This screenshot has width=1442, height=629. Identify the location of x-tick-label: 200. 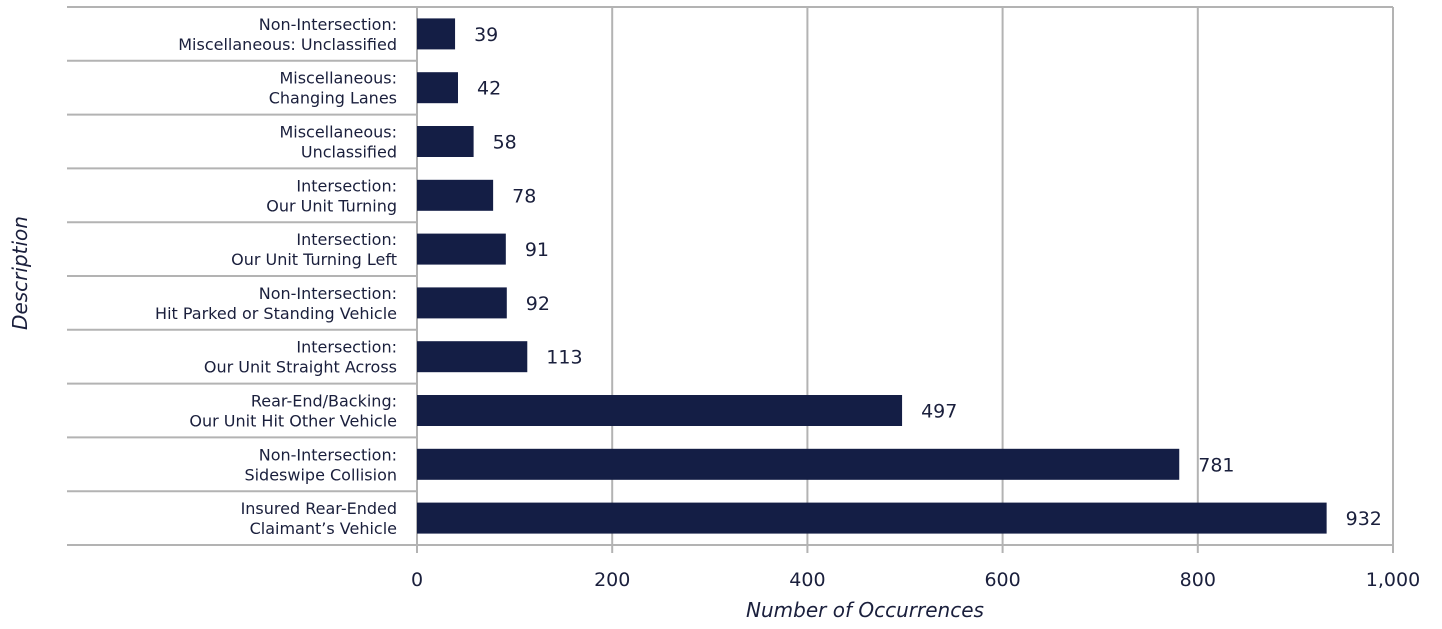
(612, 580).